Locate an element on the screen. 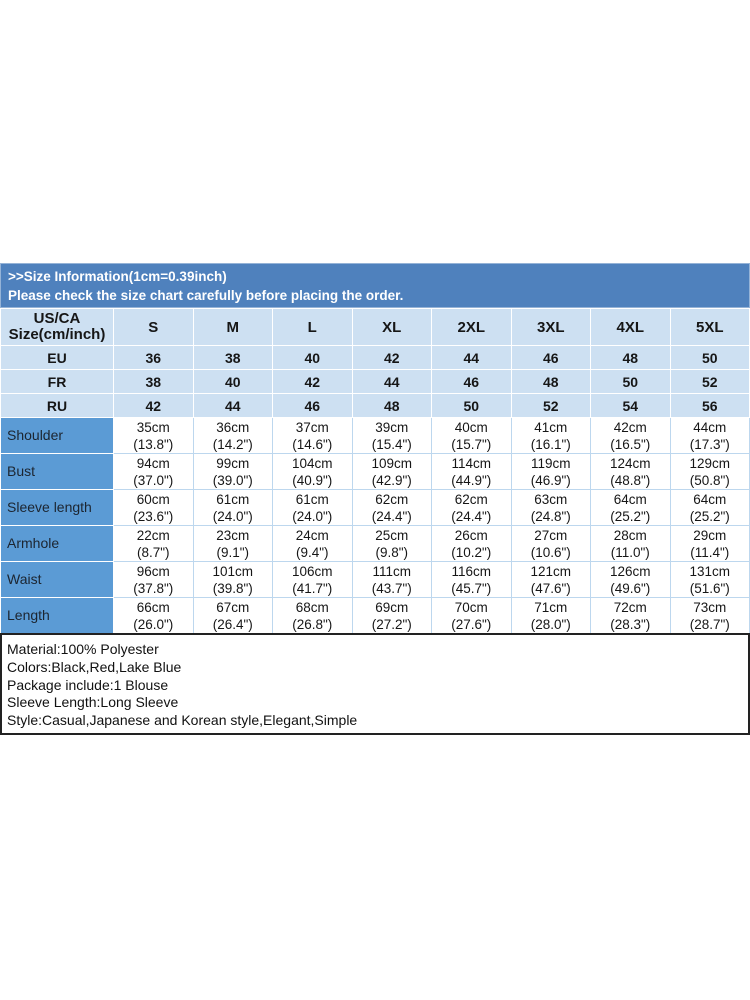  measurement-value-cell: 63cm (24.8") is located at coordinates (550, 507).